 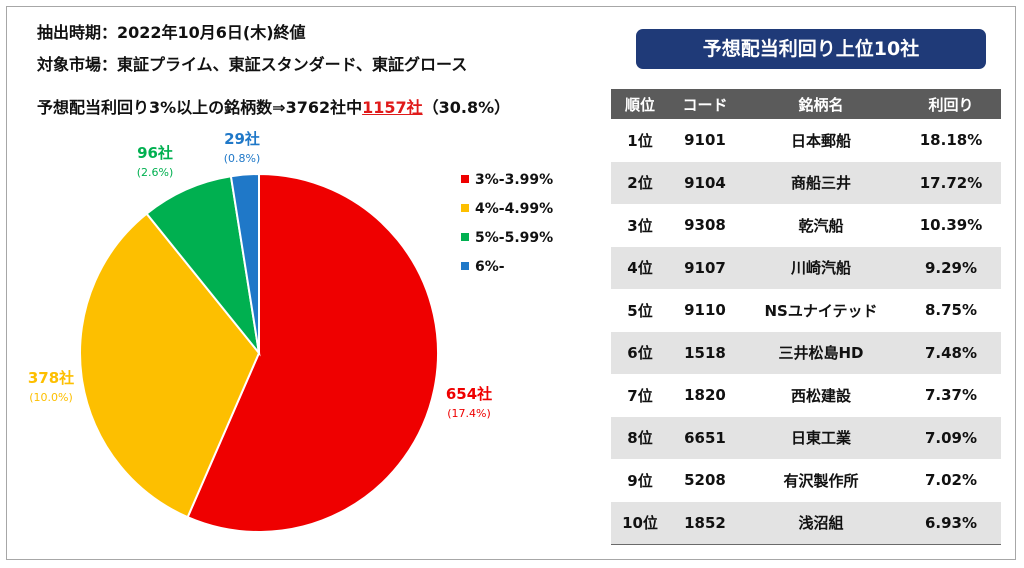 I want to click on rank-cell: 1位, so click(x=640, y=140).